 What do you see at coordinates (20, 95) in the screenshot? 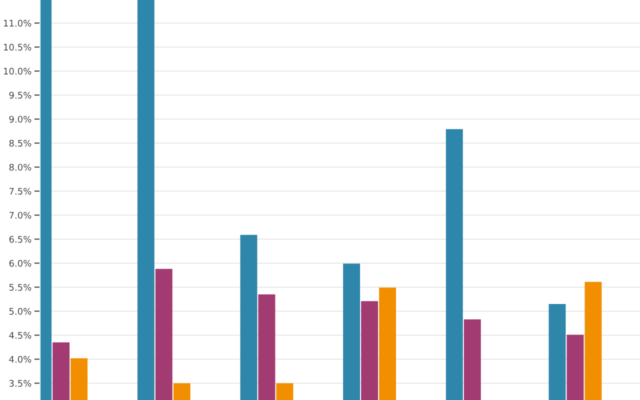
I see `y-tick-label: 9.5%` at bounding box center [20, 95].